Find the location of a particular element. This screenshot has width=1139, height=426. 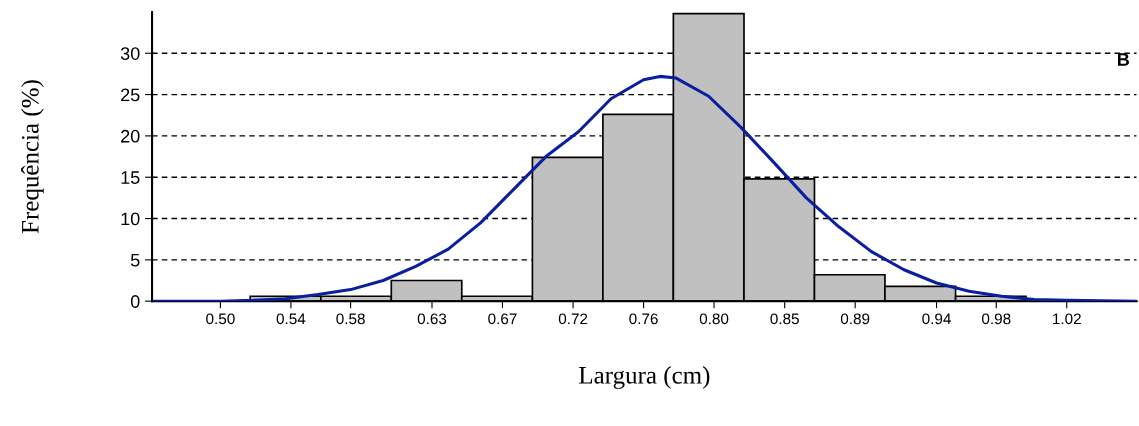

x-tick-label: 0.63 is located at coordinates (432, 319).